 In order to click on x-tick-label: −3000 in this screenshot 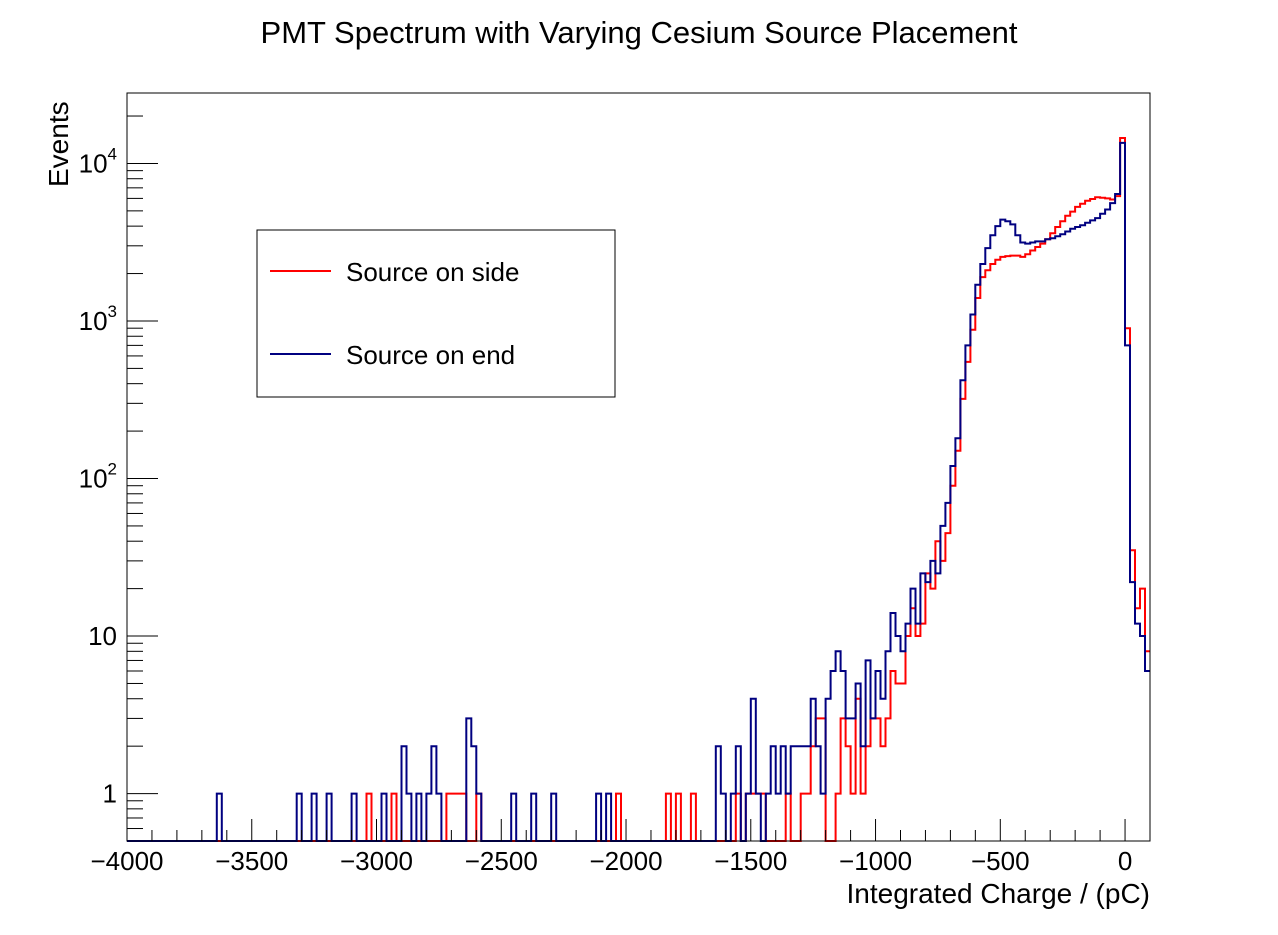, I will do `click(376, 861)`.